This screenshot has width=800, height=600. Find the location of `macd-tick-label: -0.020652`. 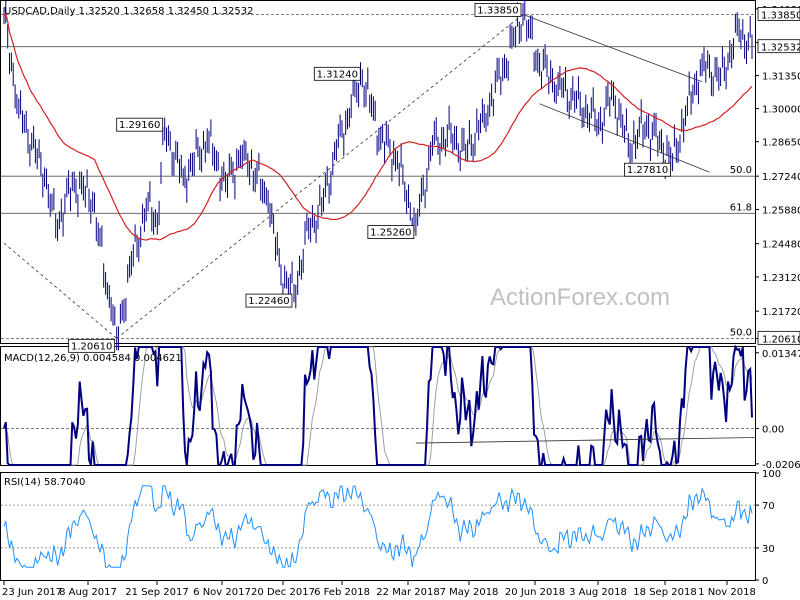

macd-tick-label: -0.020652 is located at coordinates (781, 465).